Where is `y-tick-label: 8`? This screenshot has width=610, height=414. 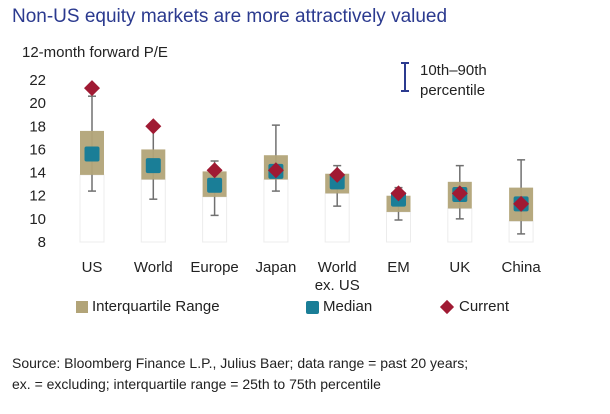 y-tick-label: 8 is located at coordinates (42, 242).